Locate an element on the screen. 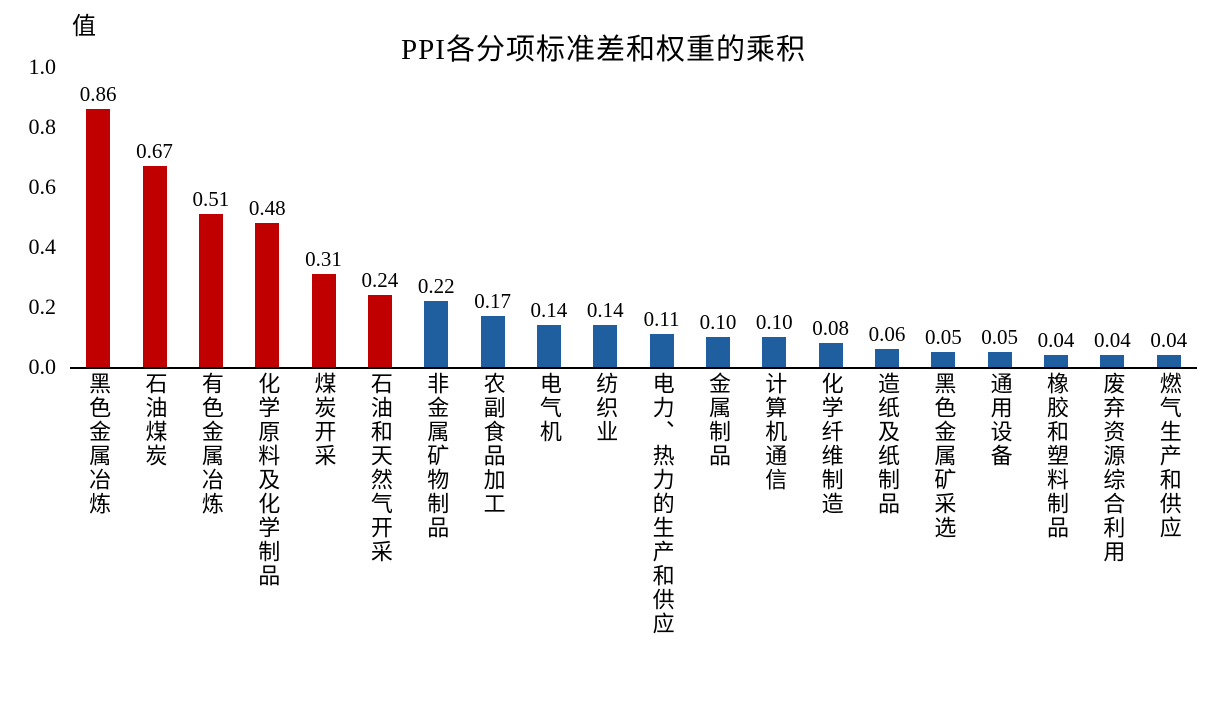 This screenshot has width=1207, height=703. category-label-text: 黑色金属冶炼 is located at coordinates (99, 444).